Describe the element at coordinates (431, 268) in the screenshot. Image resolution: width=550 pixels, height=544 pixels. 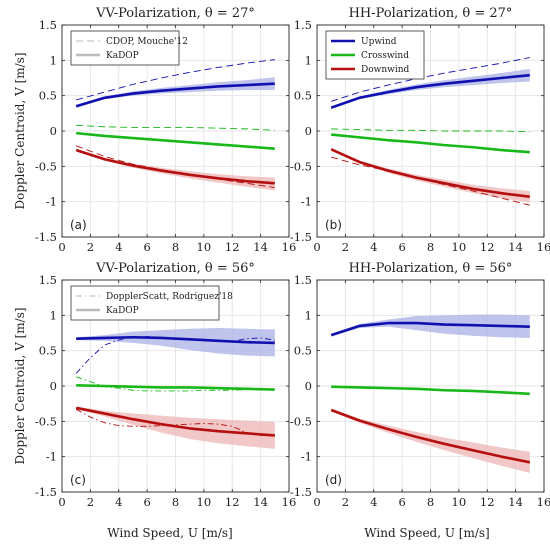
I see `chart-title: HH-Polarization, θ = 56°` at that location.